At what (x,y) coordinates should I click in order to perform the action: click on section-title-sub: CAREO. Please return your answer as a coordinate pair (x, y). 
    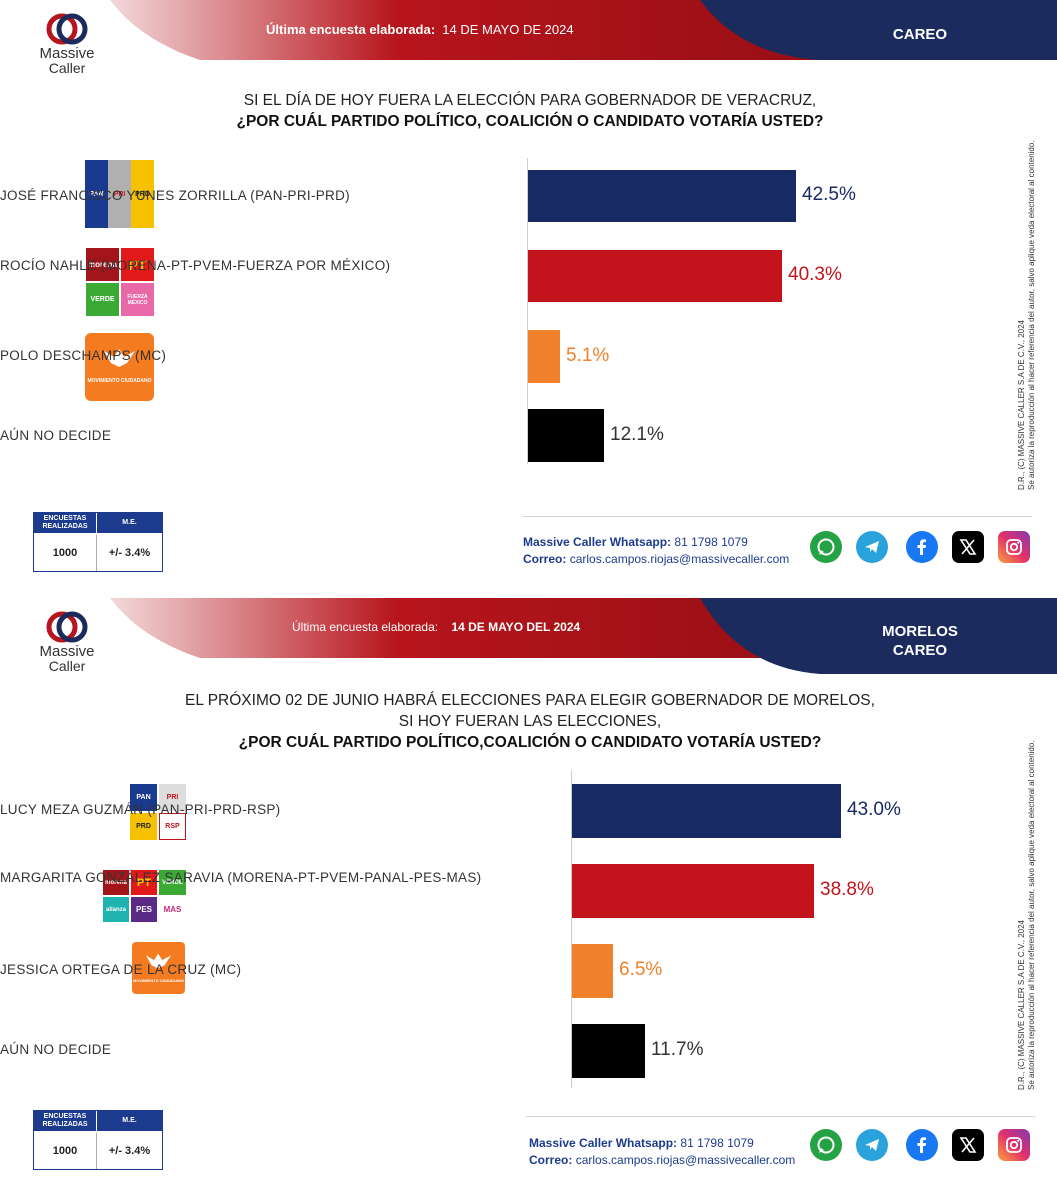
    Looking at the image, I should click on (920, 650).